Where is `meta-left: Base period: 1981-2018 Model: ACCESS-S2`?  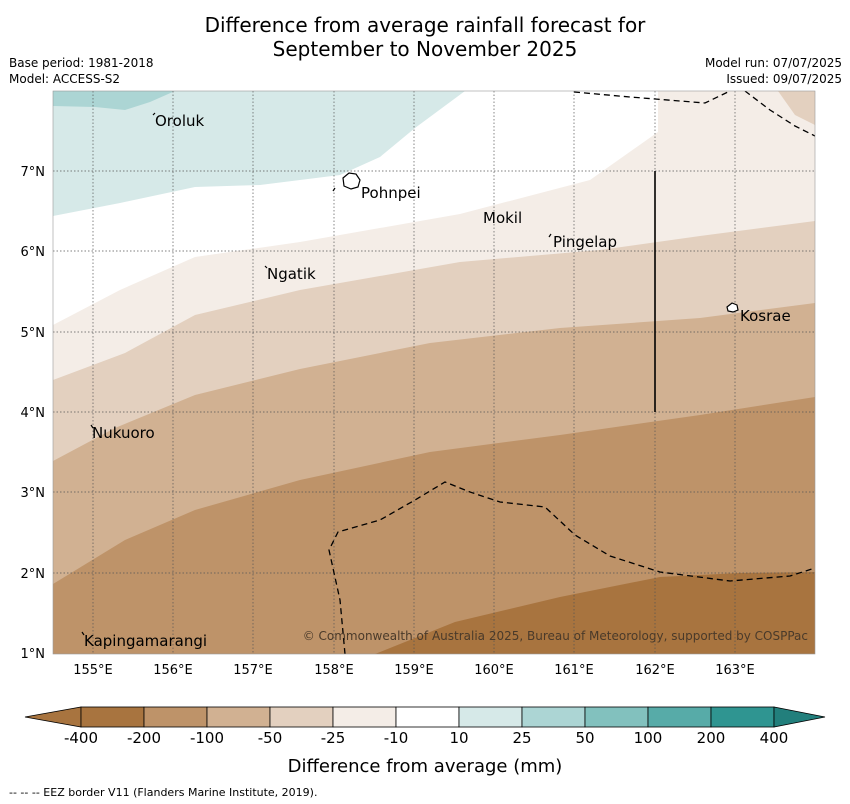
meta-left: Base period: 1981-2018 Model: ACCESS-S2 is located at coordinates (81, 71).